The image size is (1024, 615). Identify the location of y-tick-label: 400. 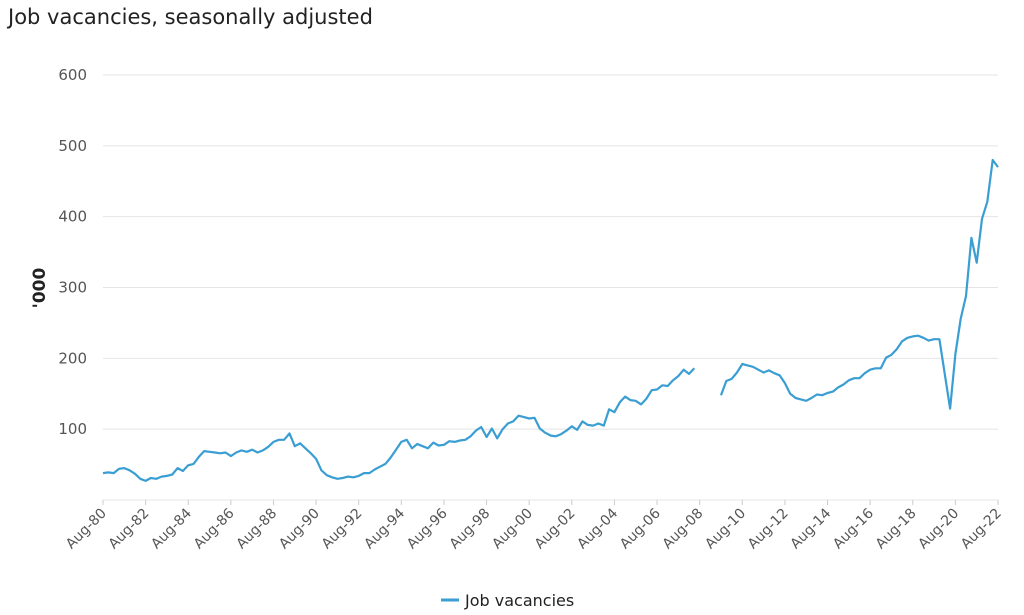
(72, 217).